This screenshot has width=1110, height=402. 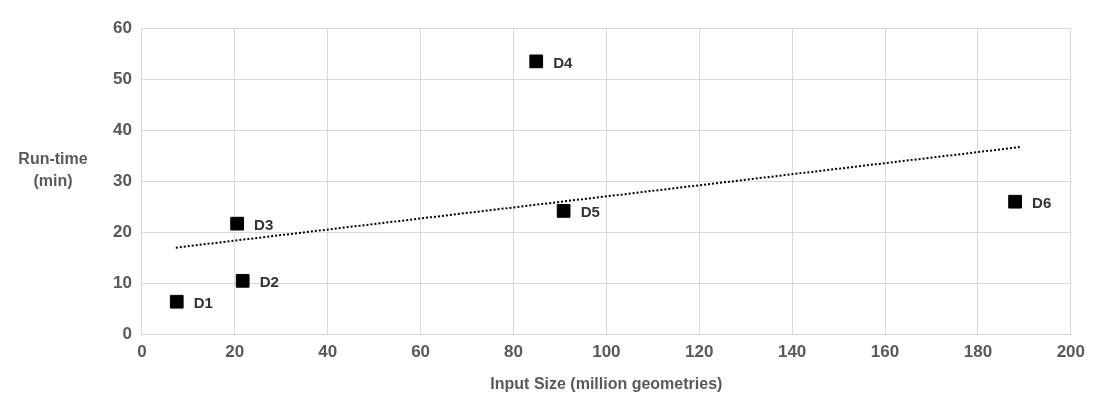 What do you see at coordinates (269, 281) in the screenshot?
I see `annotation: D2` at bounding box center [269, 281].